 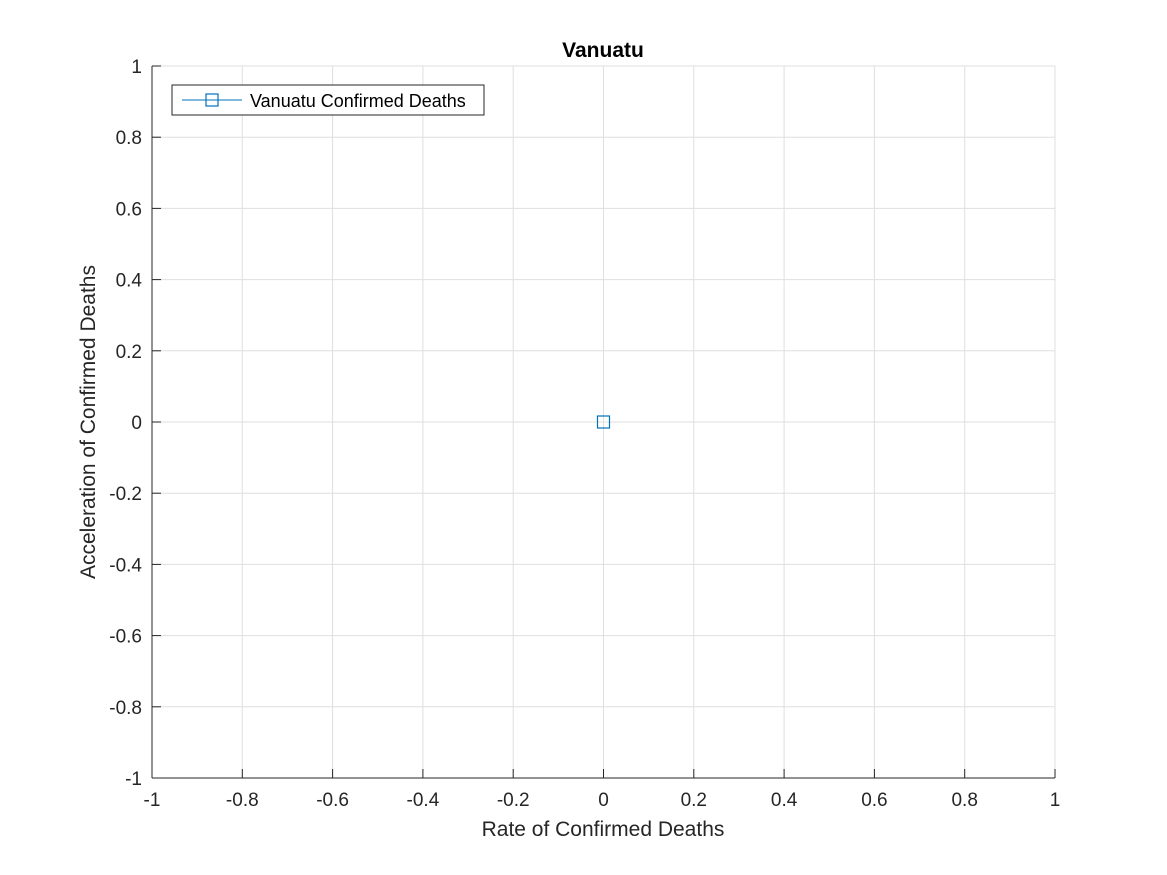 I want to click on x-tick-label: -0.6, so click(x=332, y=800).